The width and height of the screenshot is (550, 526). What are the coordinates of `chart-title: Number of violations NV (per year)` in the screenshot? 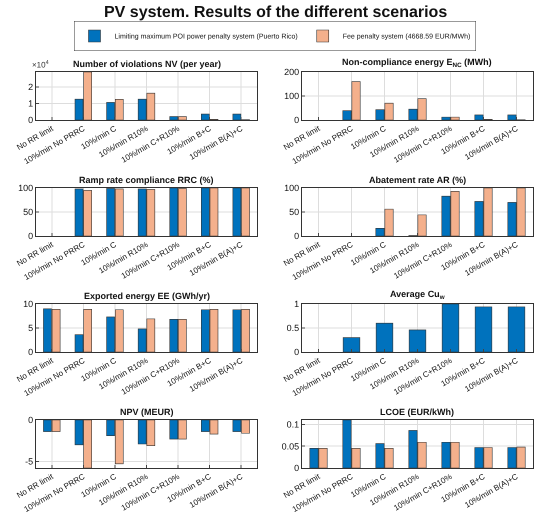 It's located at (147, 64).